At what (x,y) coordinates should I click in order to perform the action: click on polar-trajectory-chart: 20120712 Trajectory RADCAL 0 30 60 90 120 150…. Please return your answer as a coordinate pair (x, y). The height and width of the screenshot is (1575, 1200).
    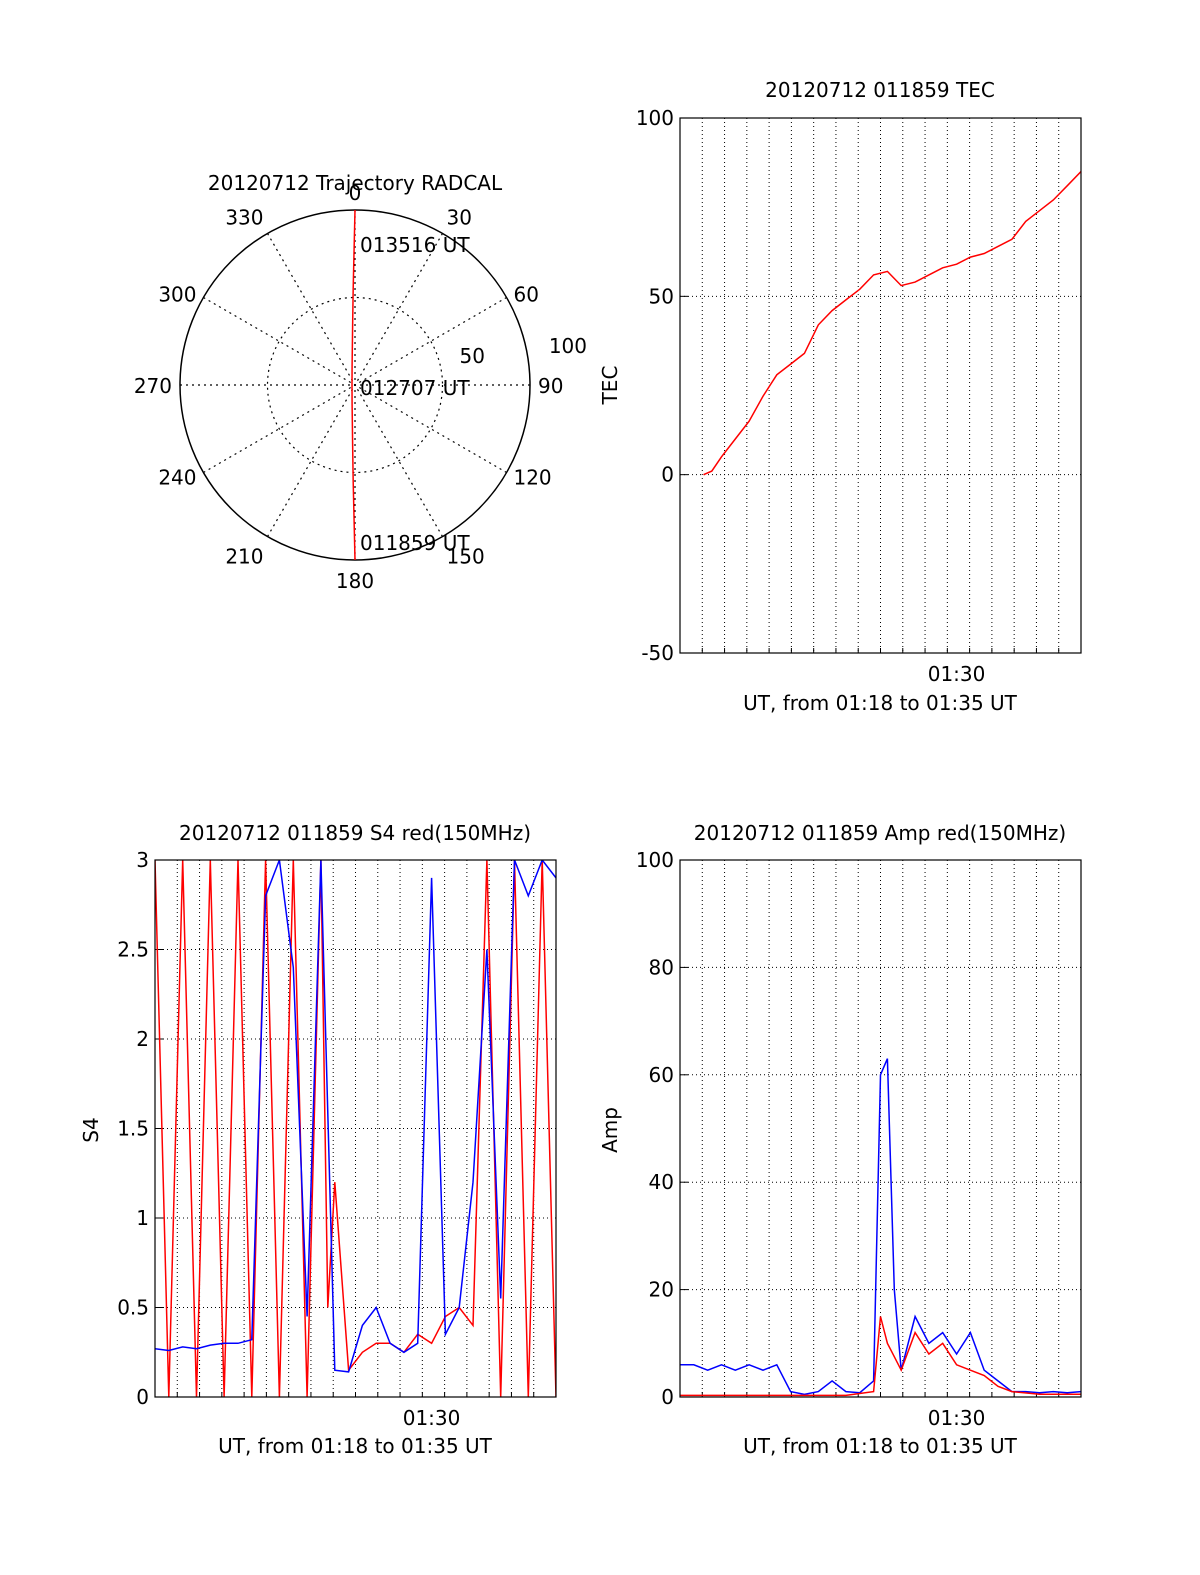
    Looking at the image, I should click on (360, 382).